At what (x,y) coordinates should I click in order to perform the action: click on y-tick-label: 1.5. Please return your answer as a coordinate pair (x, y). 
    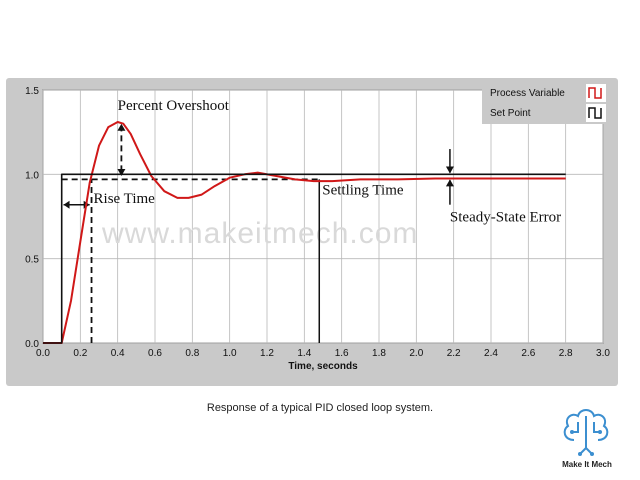
    Looking at the image, I should click on (32, 91).